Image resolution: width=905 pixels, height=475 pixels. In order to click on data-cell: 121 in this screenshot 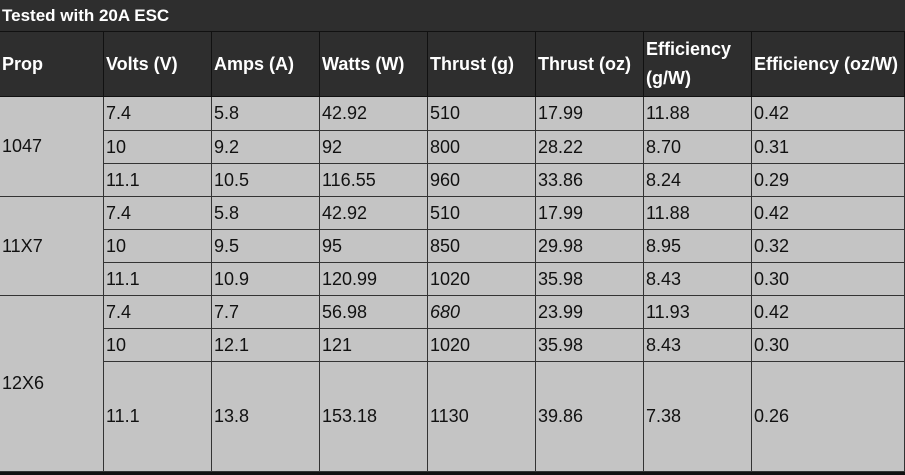, I will do `click(374, 345)`.